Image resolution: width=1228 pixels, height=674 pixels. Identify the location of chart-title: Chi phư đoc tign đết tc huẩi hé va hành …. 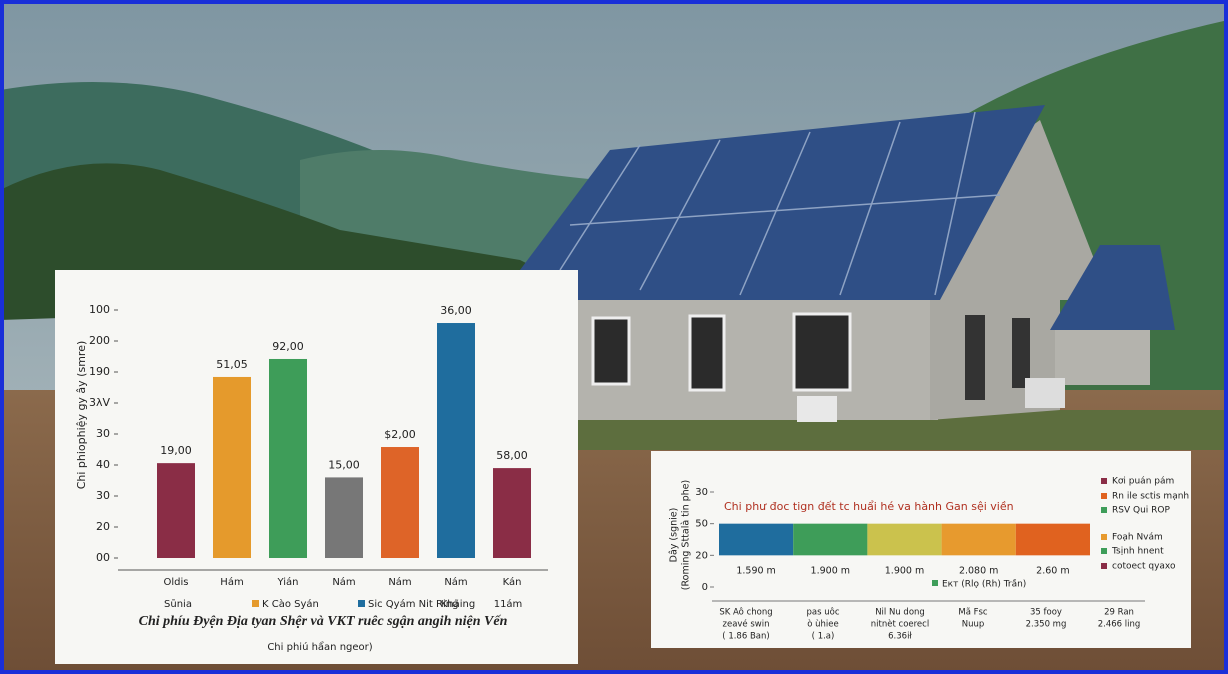
(869, 506).